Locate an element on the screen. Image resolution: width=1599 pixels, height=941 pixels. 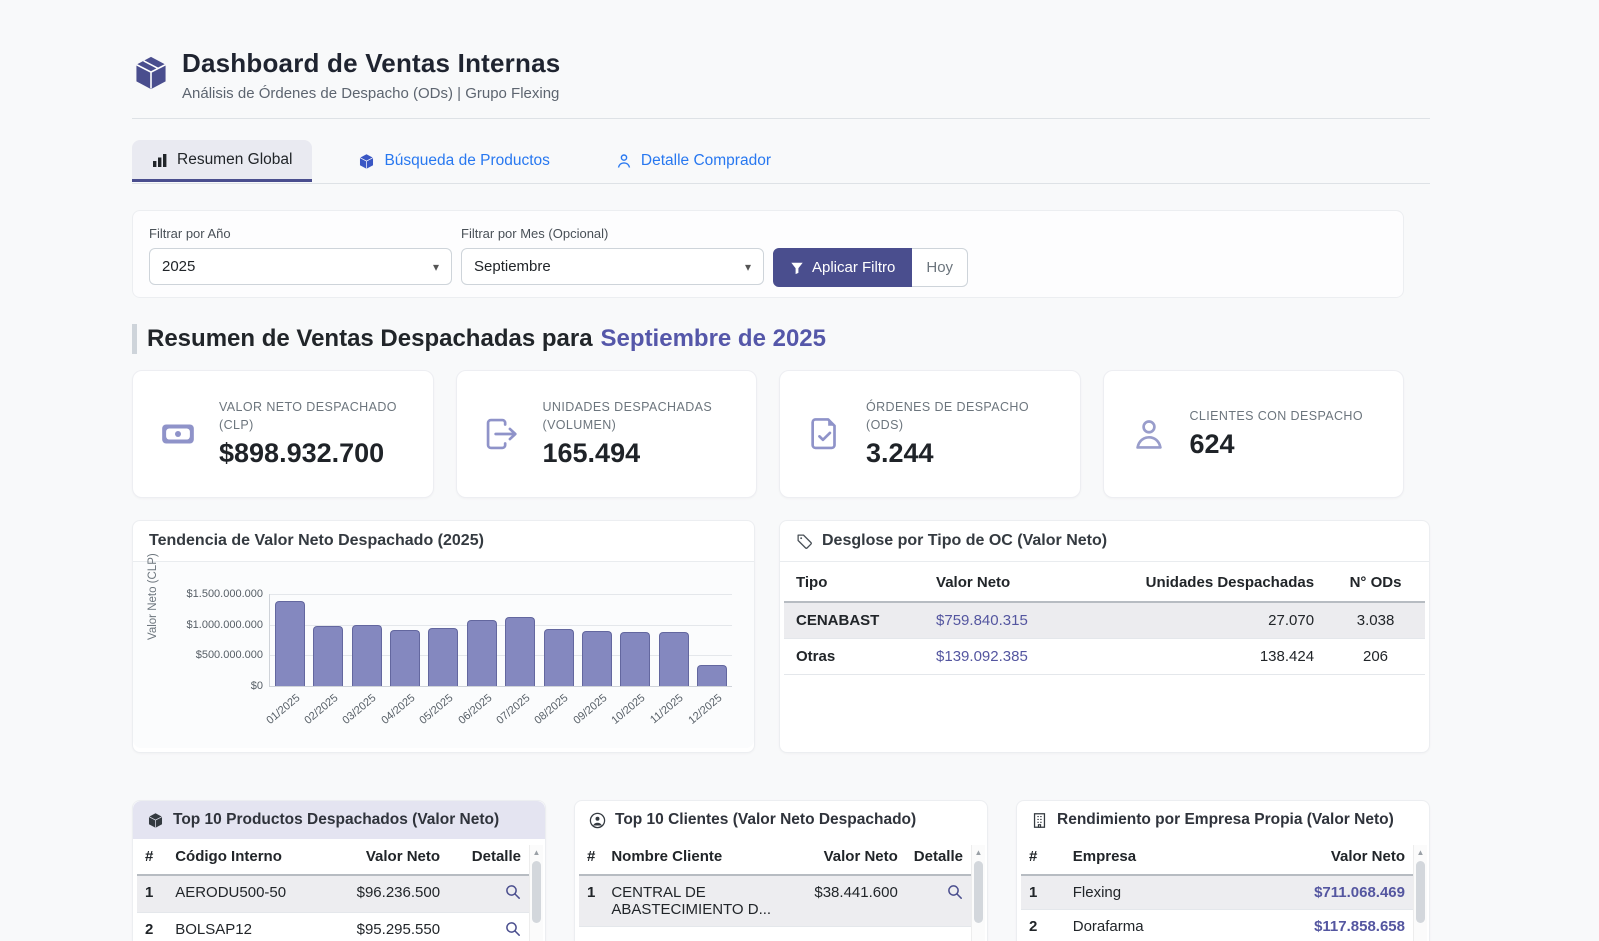
bar-column: 12/2025 is located at coordinates (706, 696).